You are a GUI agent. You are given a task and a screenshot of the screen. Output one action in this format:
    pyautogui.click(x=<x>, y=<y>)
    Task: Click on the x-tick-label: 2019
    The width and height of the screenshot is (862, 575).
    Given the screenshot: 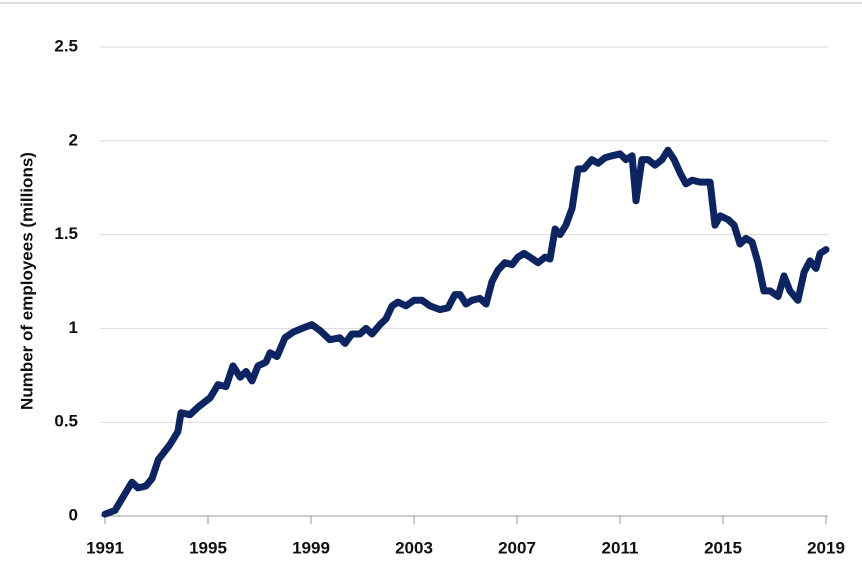 What is the action you would take?
    pyautogui.click(x=826, y=547)
    